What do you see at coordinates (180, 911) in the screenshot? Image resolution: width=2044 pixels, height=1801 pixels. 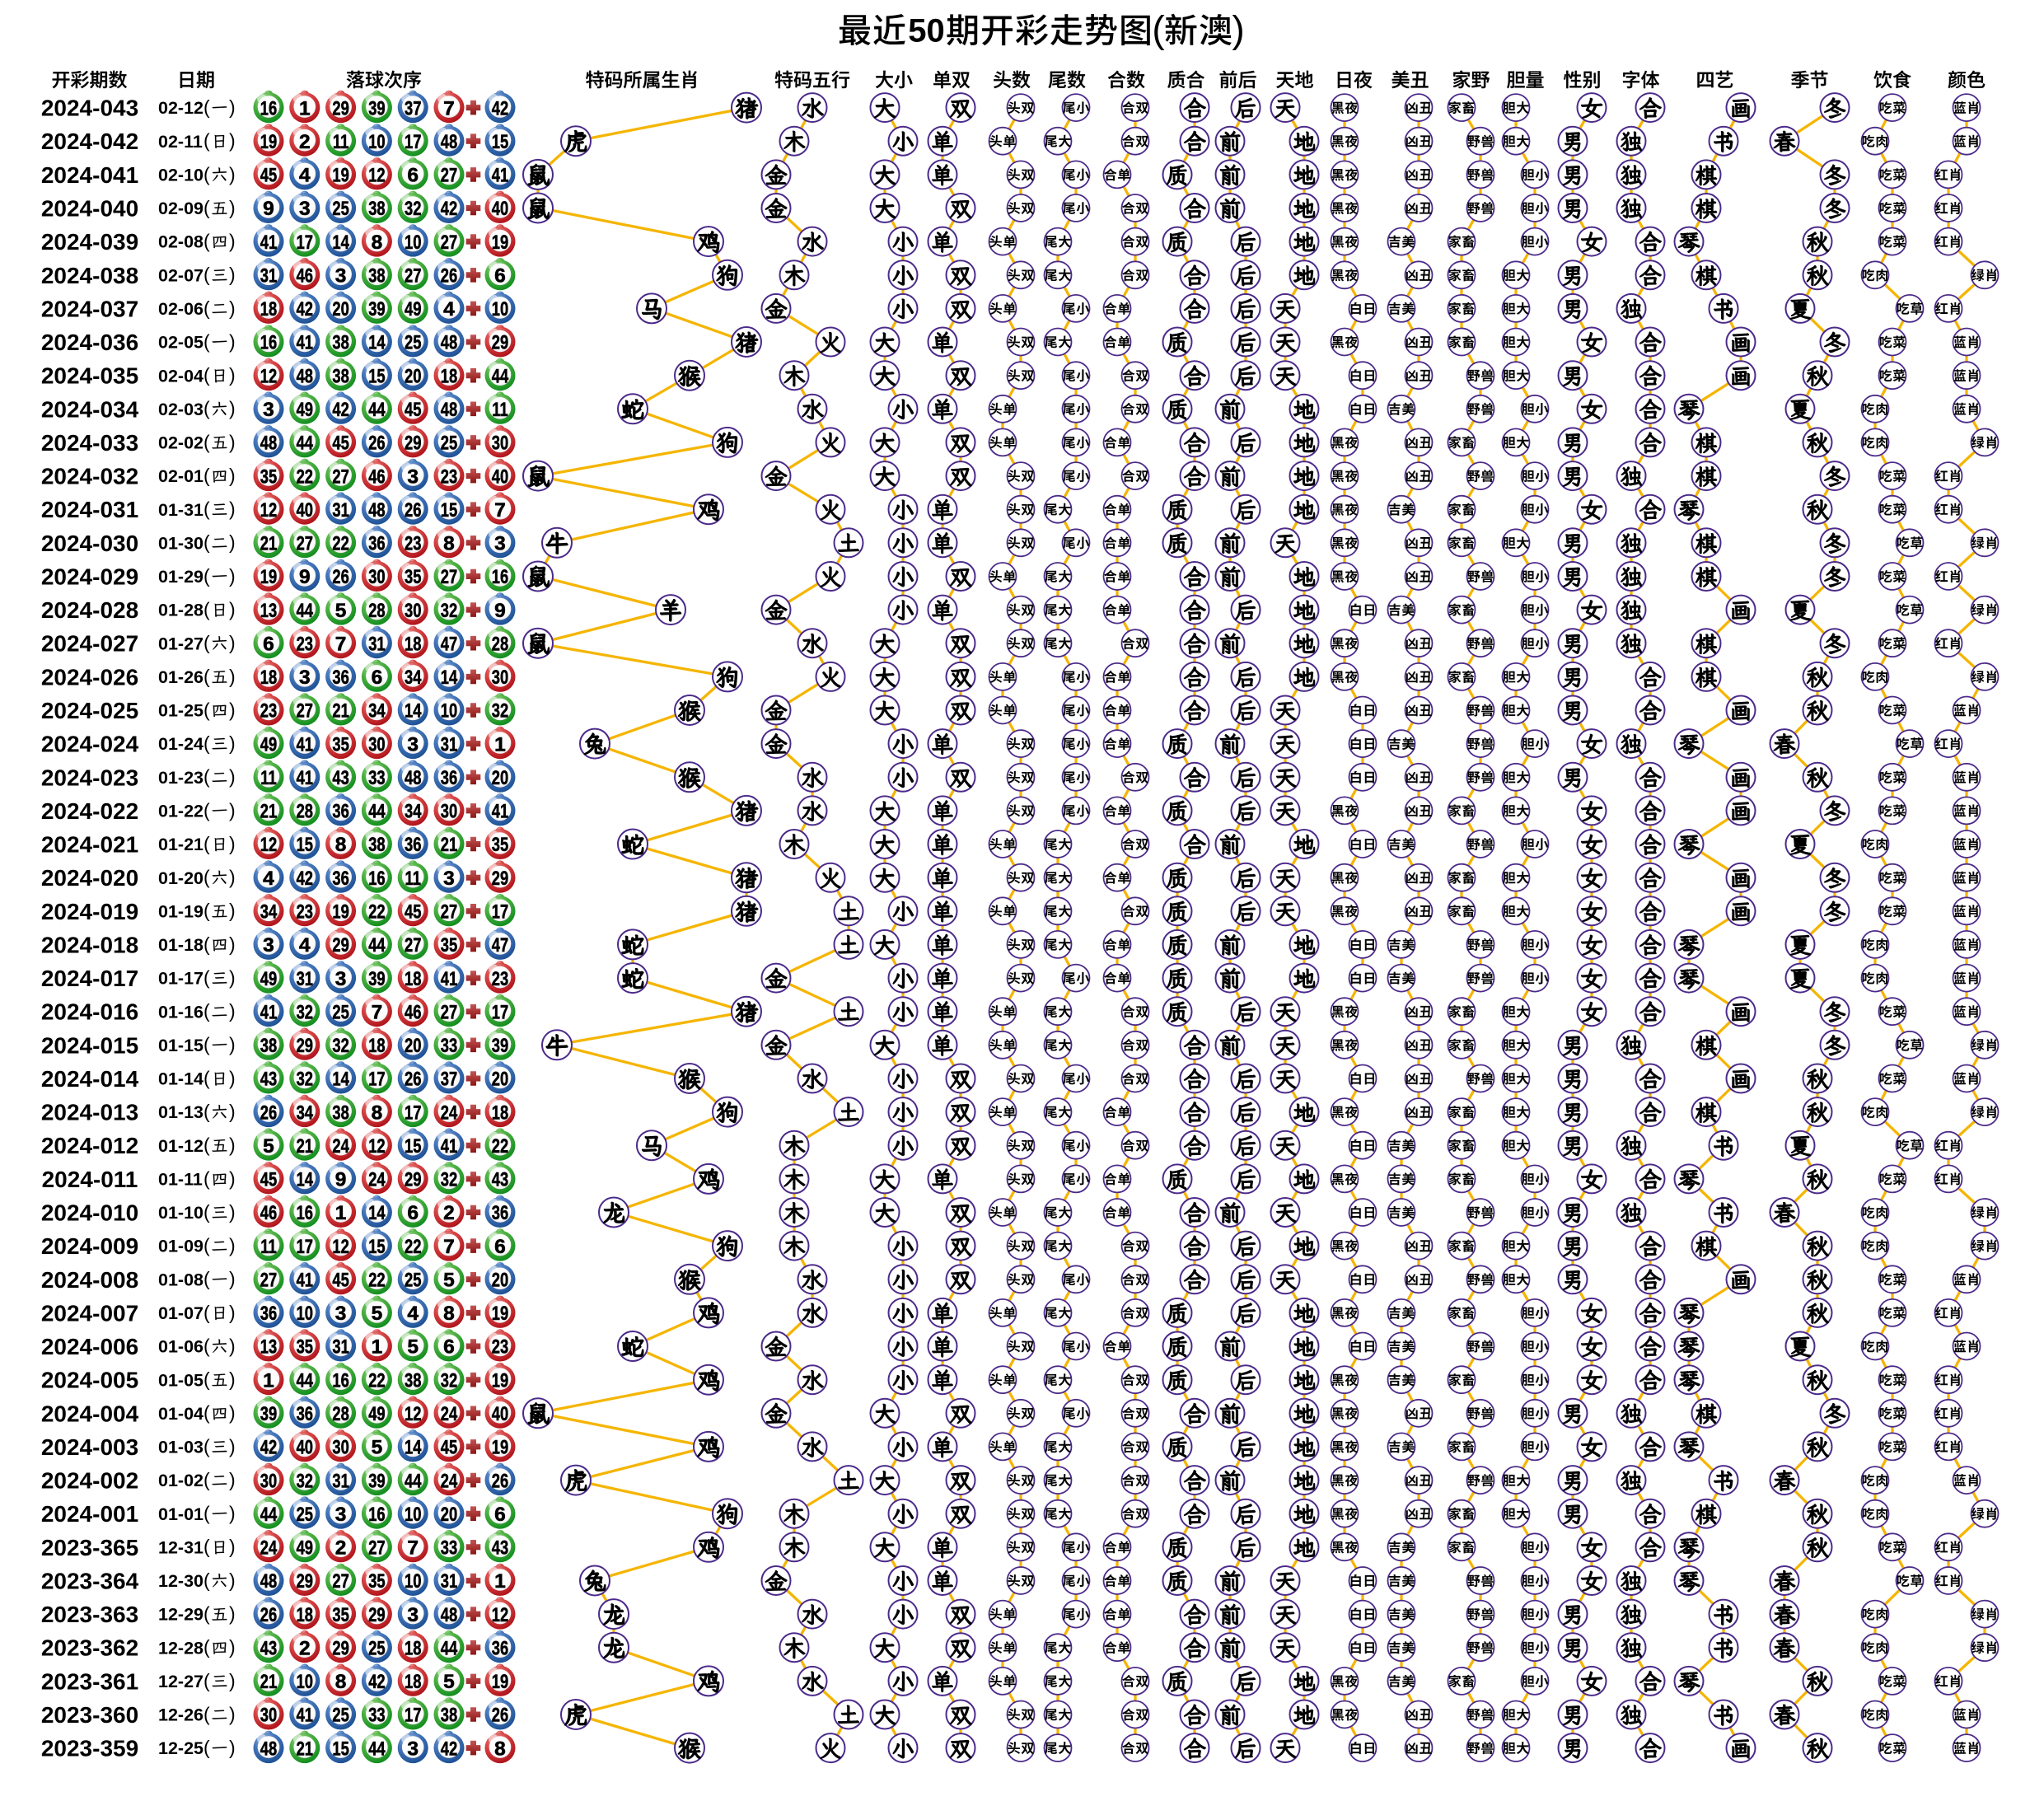 I see `svg-text: 01-19` at bounding box center [180, 911].